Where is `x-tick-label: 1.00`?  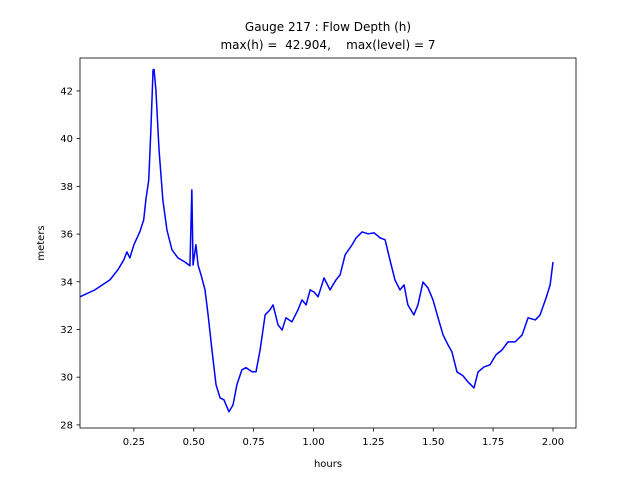
x-tick-label: 1.00 is located at coordinates (313, 442).